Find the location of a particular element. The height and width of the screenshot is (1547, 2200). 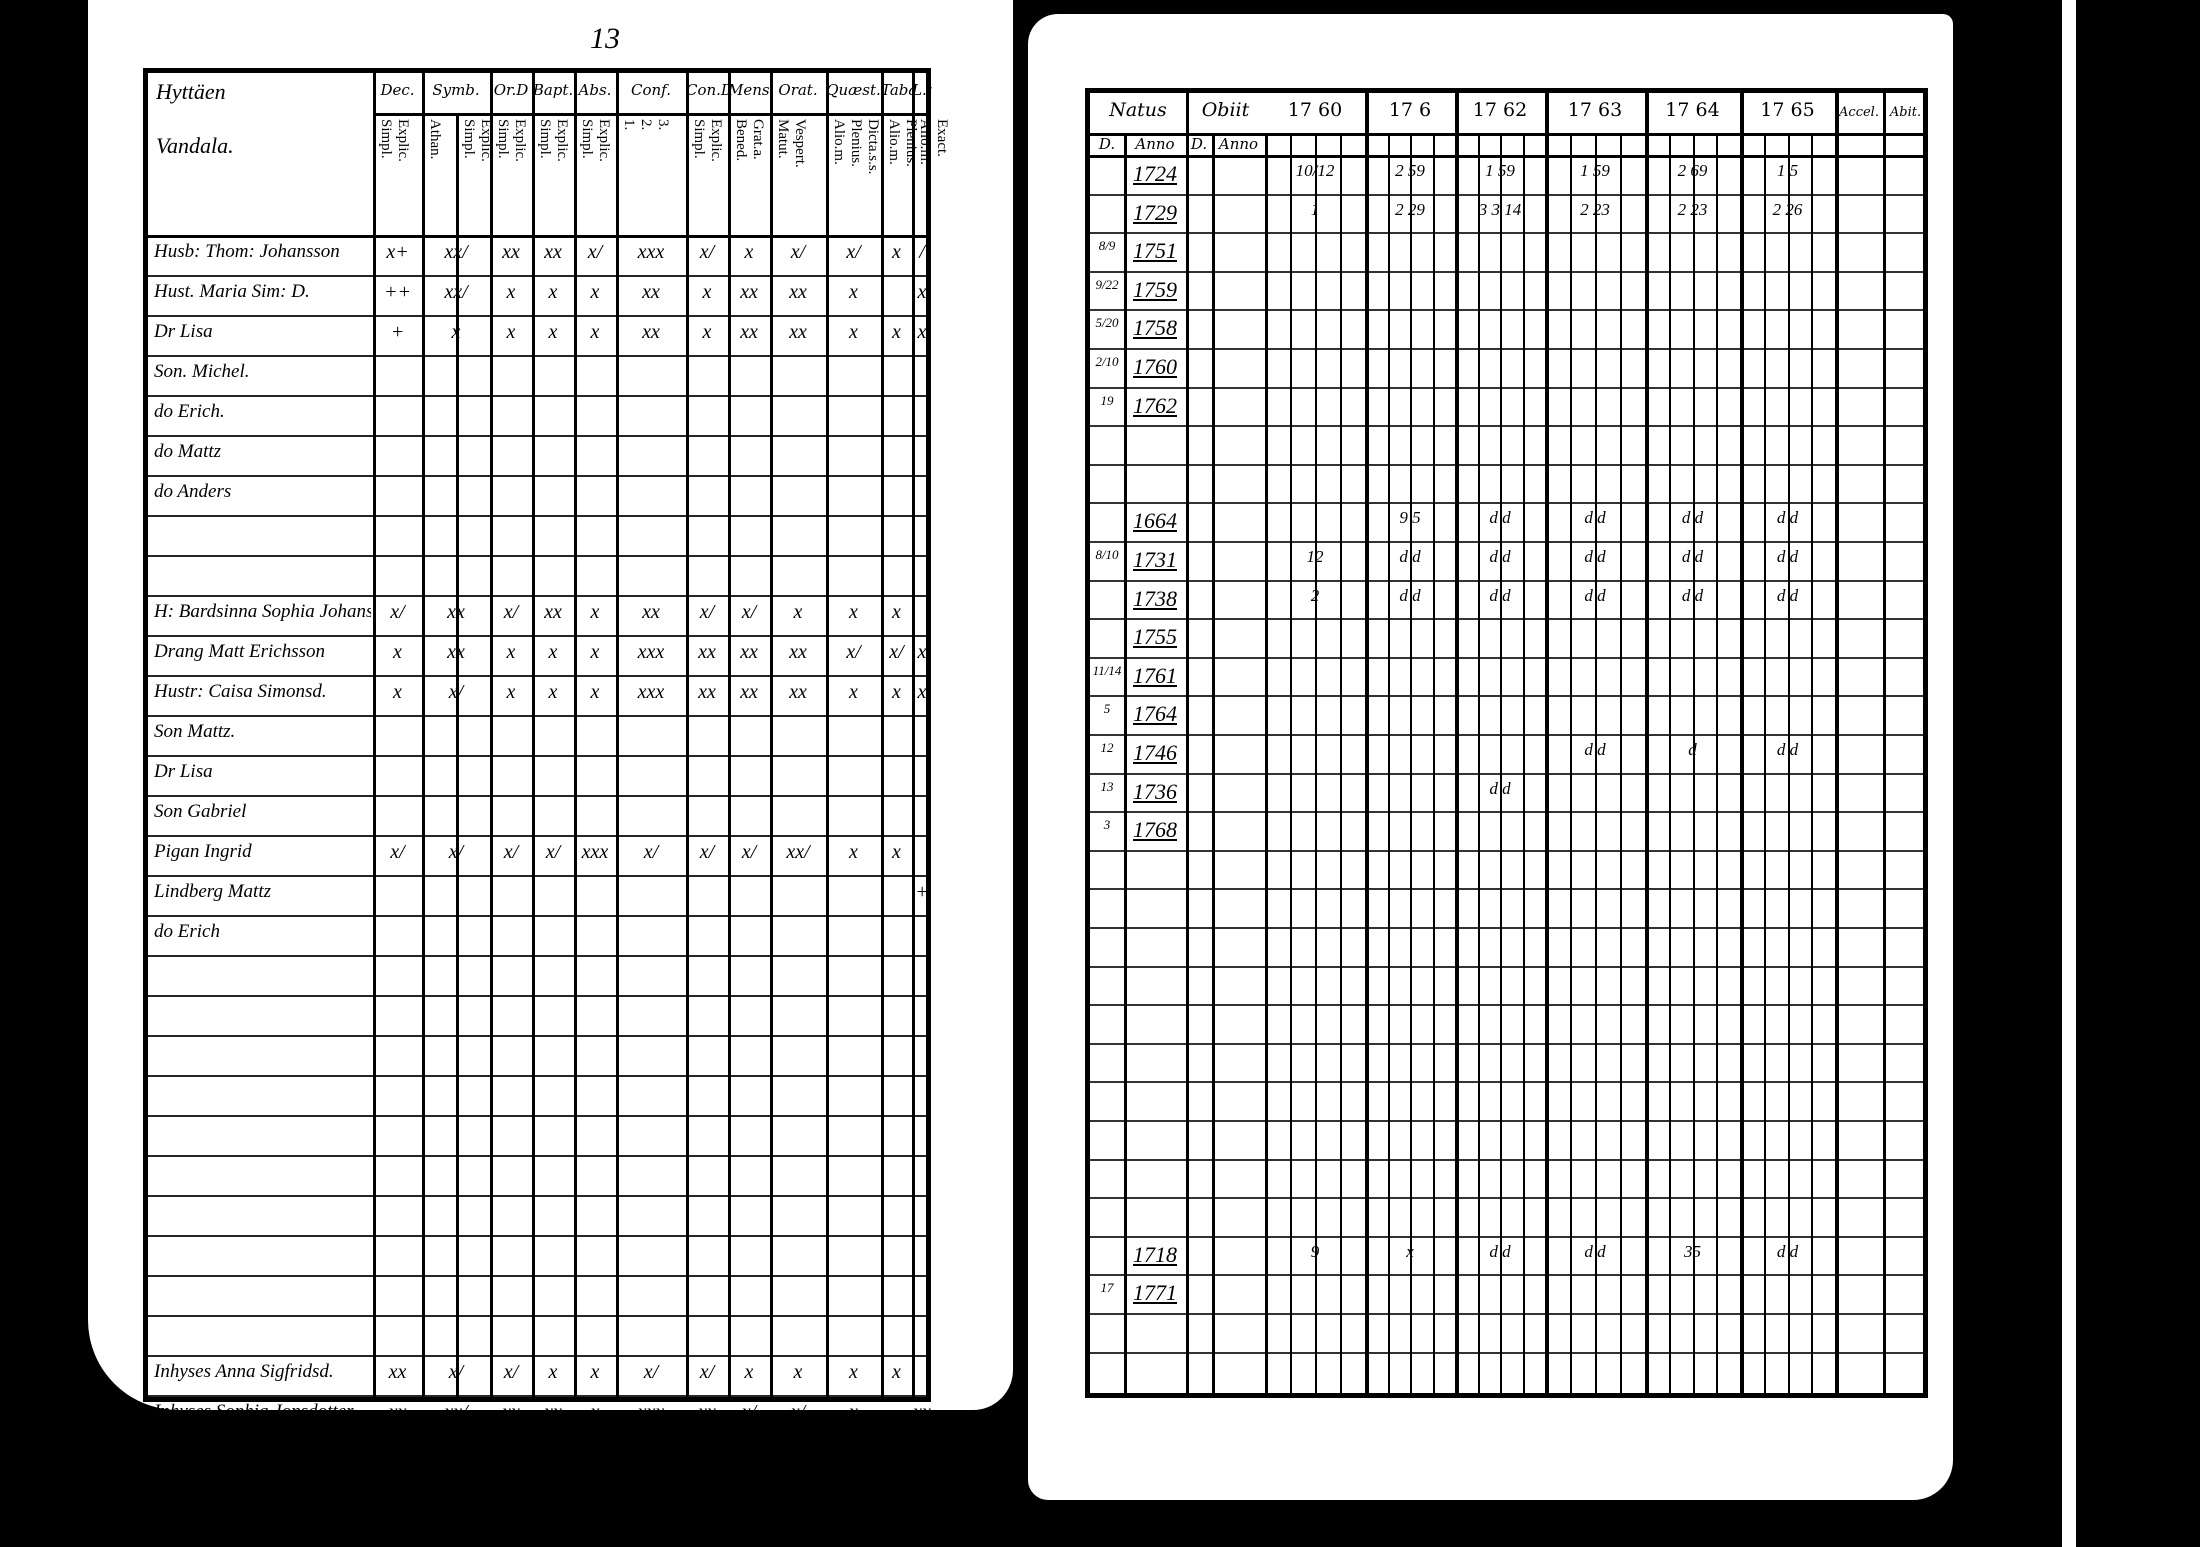

birth-year: 1731 is located at coordinates (1155, 559).